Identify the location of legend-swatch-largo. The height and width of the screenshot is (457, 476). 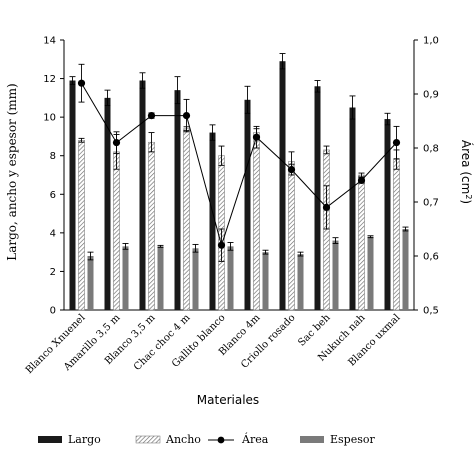
(50, 439).